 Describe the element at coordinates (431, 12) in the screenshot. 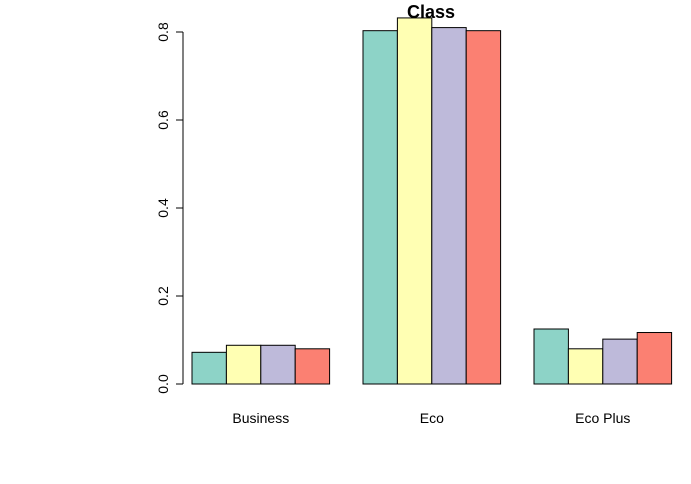

I see `chart-title: Class` at that location.